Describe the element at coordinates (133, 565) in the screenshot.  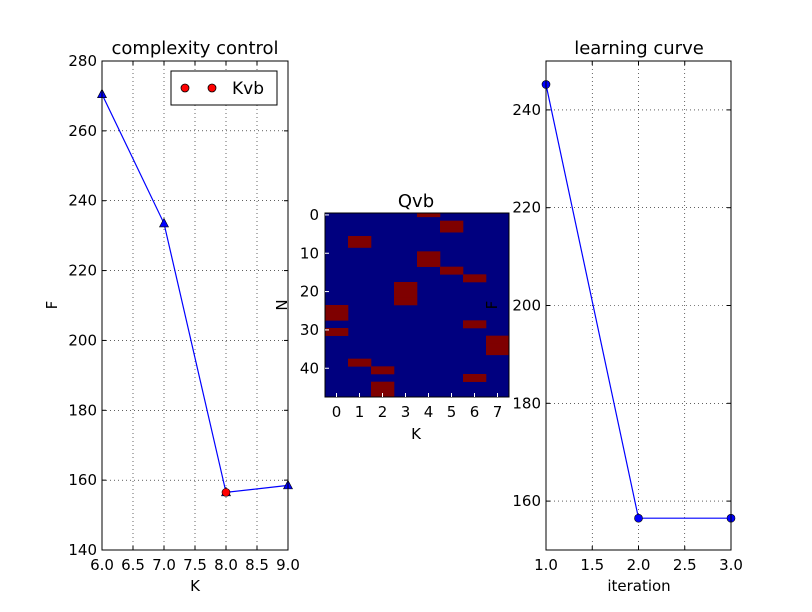
I see `x-tick-label: 6.5` at that location.